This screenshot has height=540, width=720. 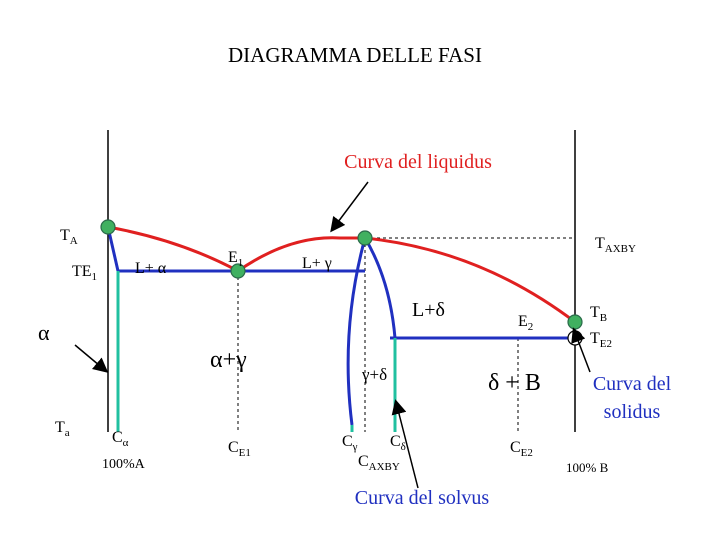 I want to click on axis-label: 100%A, so click(x=124, y=464).